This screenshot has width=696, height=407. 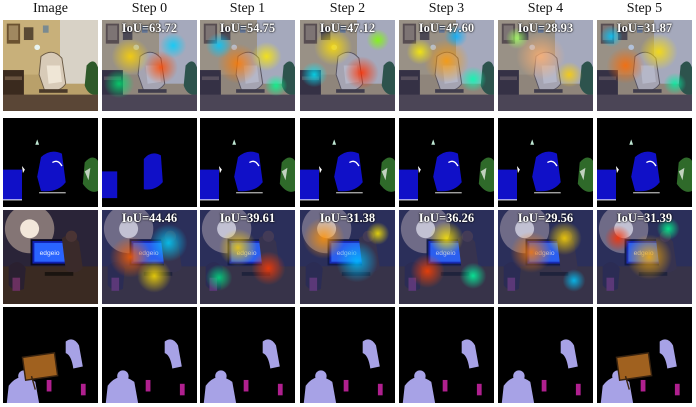 I want to click on predicted-mask-living-room-step-0-graphic, so click(x=149, y=162).